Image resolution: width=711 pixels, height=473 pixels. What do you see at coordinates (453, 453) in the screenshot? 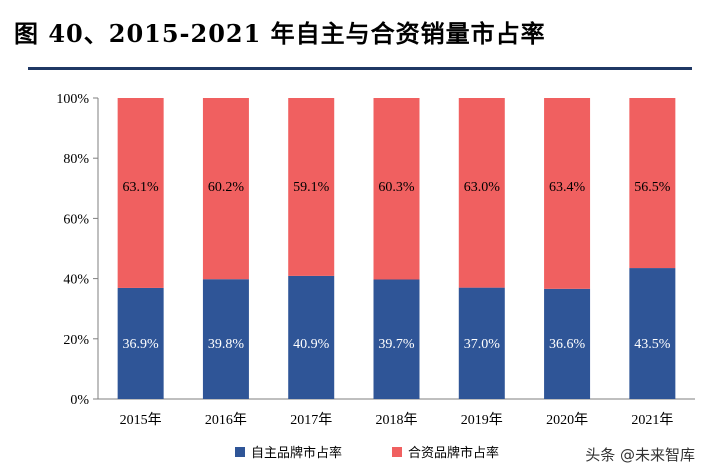
I see `legend-label-jv: 合资品牌市占率` at bounding box center [453, 453].